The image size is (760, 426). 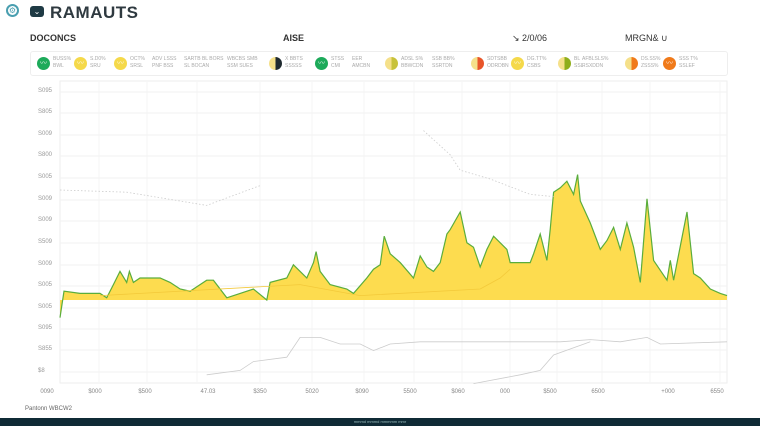 I want to click on legend-item: BL SSL, so click(x=570, y=63).